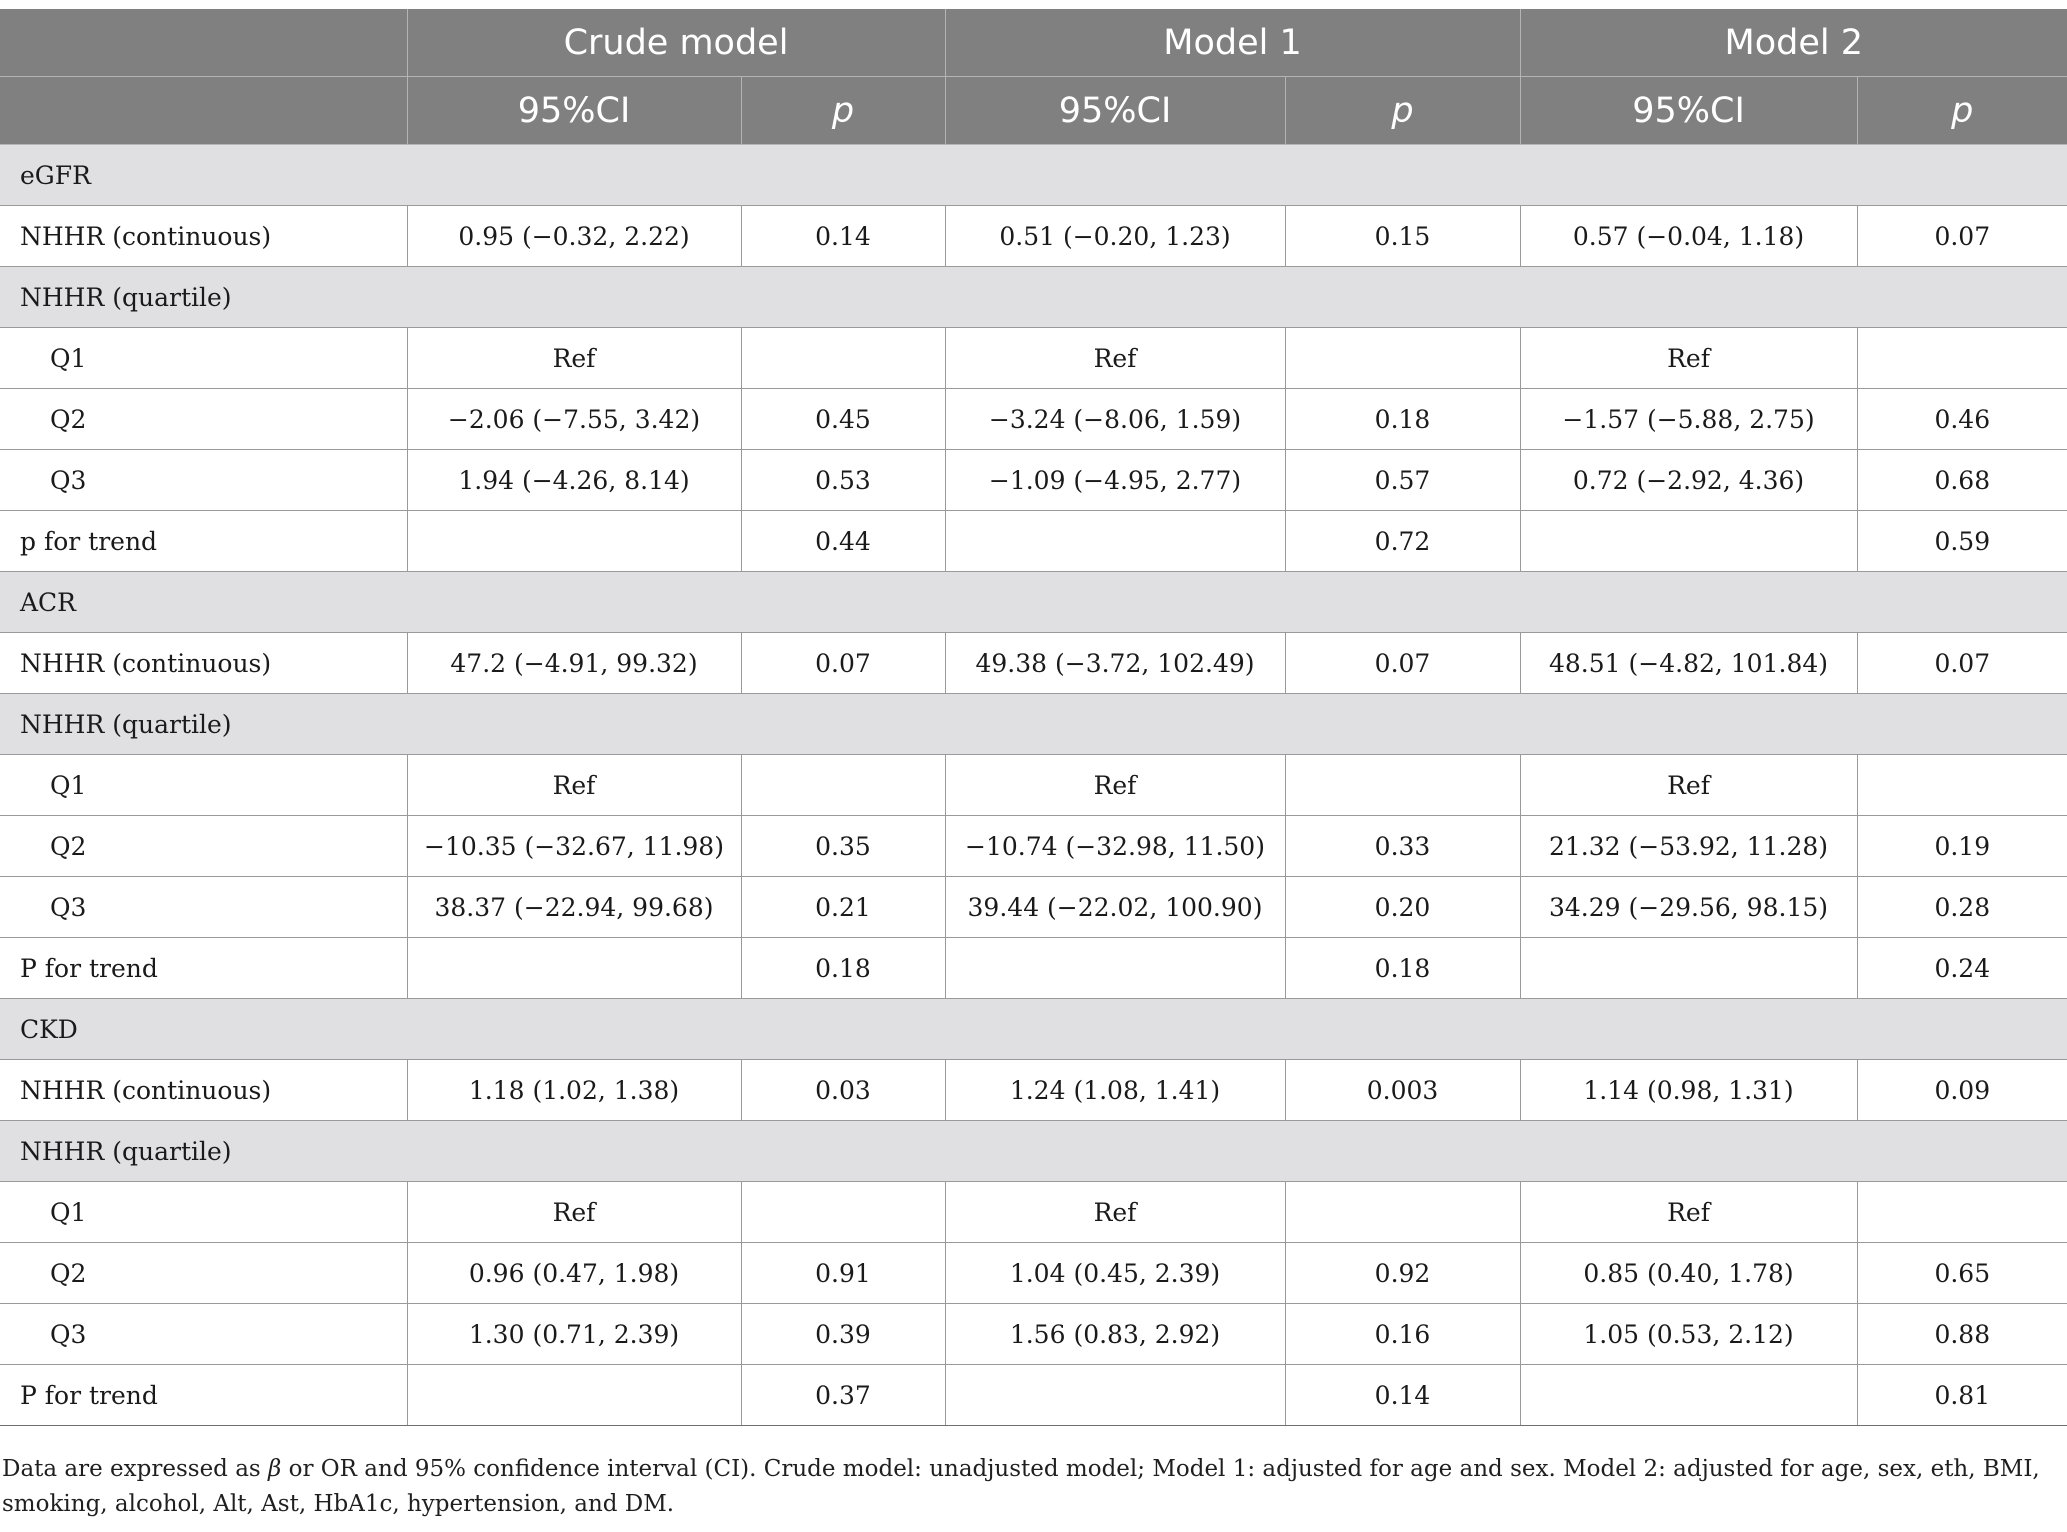 This screenshot has width=2067, height=1532. What do you see at coordinates (1793, 43) in the screenshot?
I see `header-model-2: Model 2` at bounding box center [1793, 43].